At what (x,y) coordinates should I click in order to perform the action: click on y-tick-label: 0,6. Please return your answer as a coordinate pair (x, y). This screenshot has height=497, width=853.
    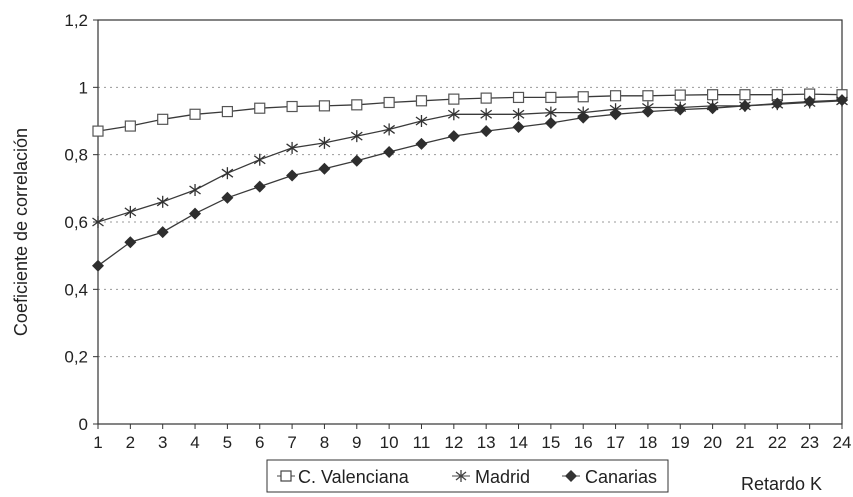
    Looking at the image, I should click on (76, 222).